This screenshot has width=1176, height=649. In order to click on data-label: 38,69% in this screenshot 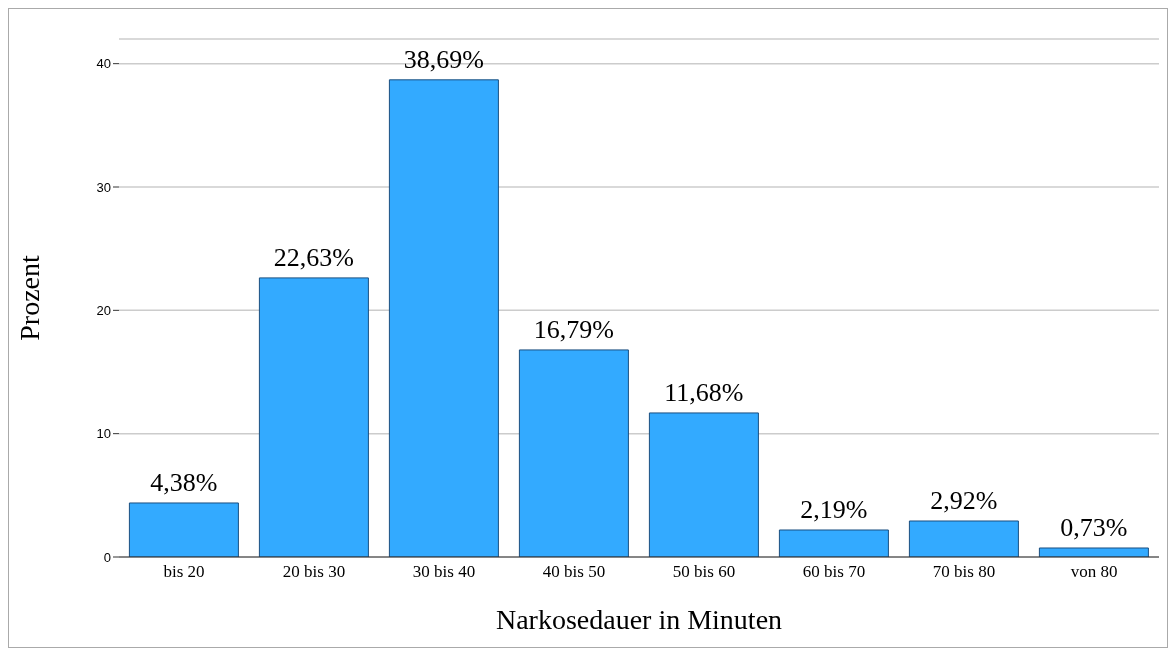, I will do `click(443, 59)`.